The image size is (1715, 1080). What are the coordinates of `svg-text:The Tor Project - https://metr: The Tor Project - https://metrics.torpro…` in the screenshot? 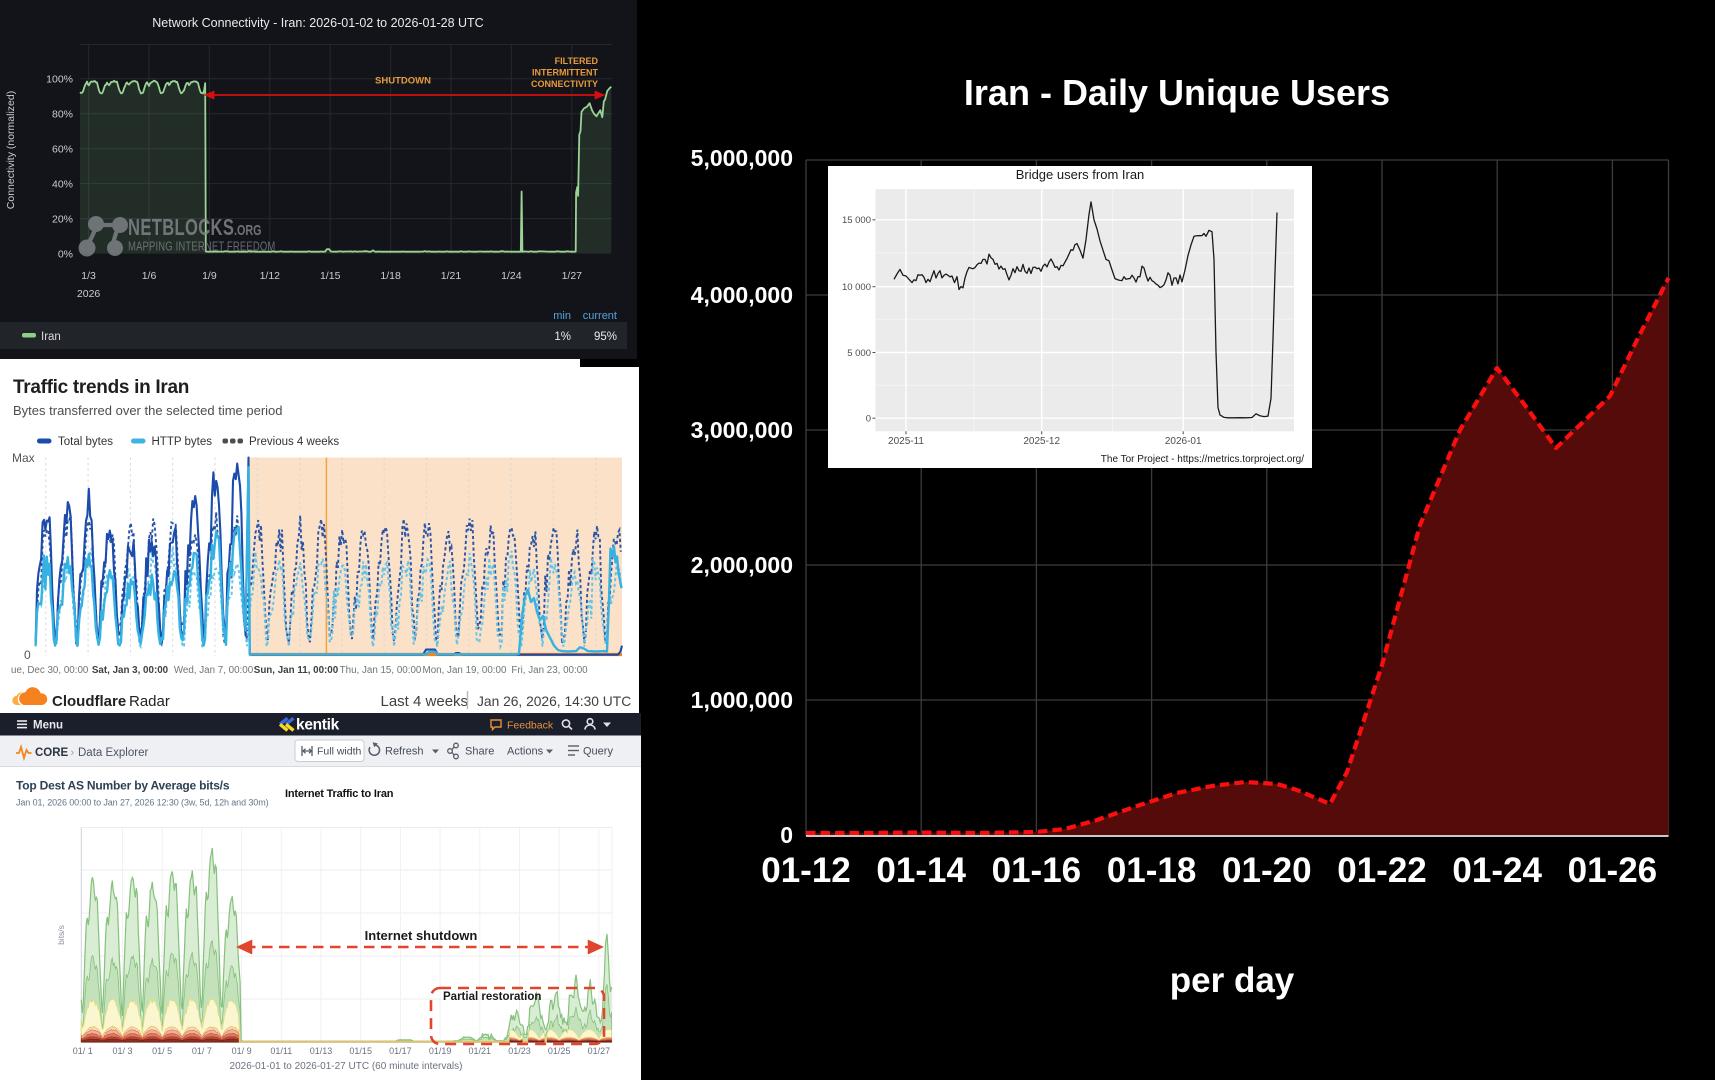 It's located at (1202, 459).